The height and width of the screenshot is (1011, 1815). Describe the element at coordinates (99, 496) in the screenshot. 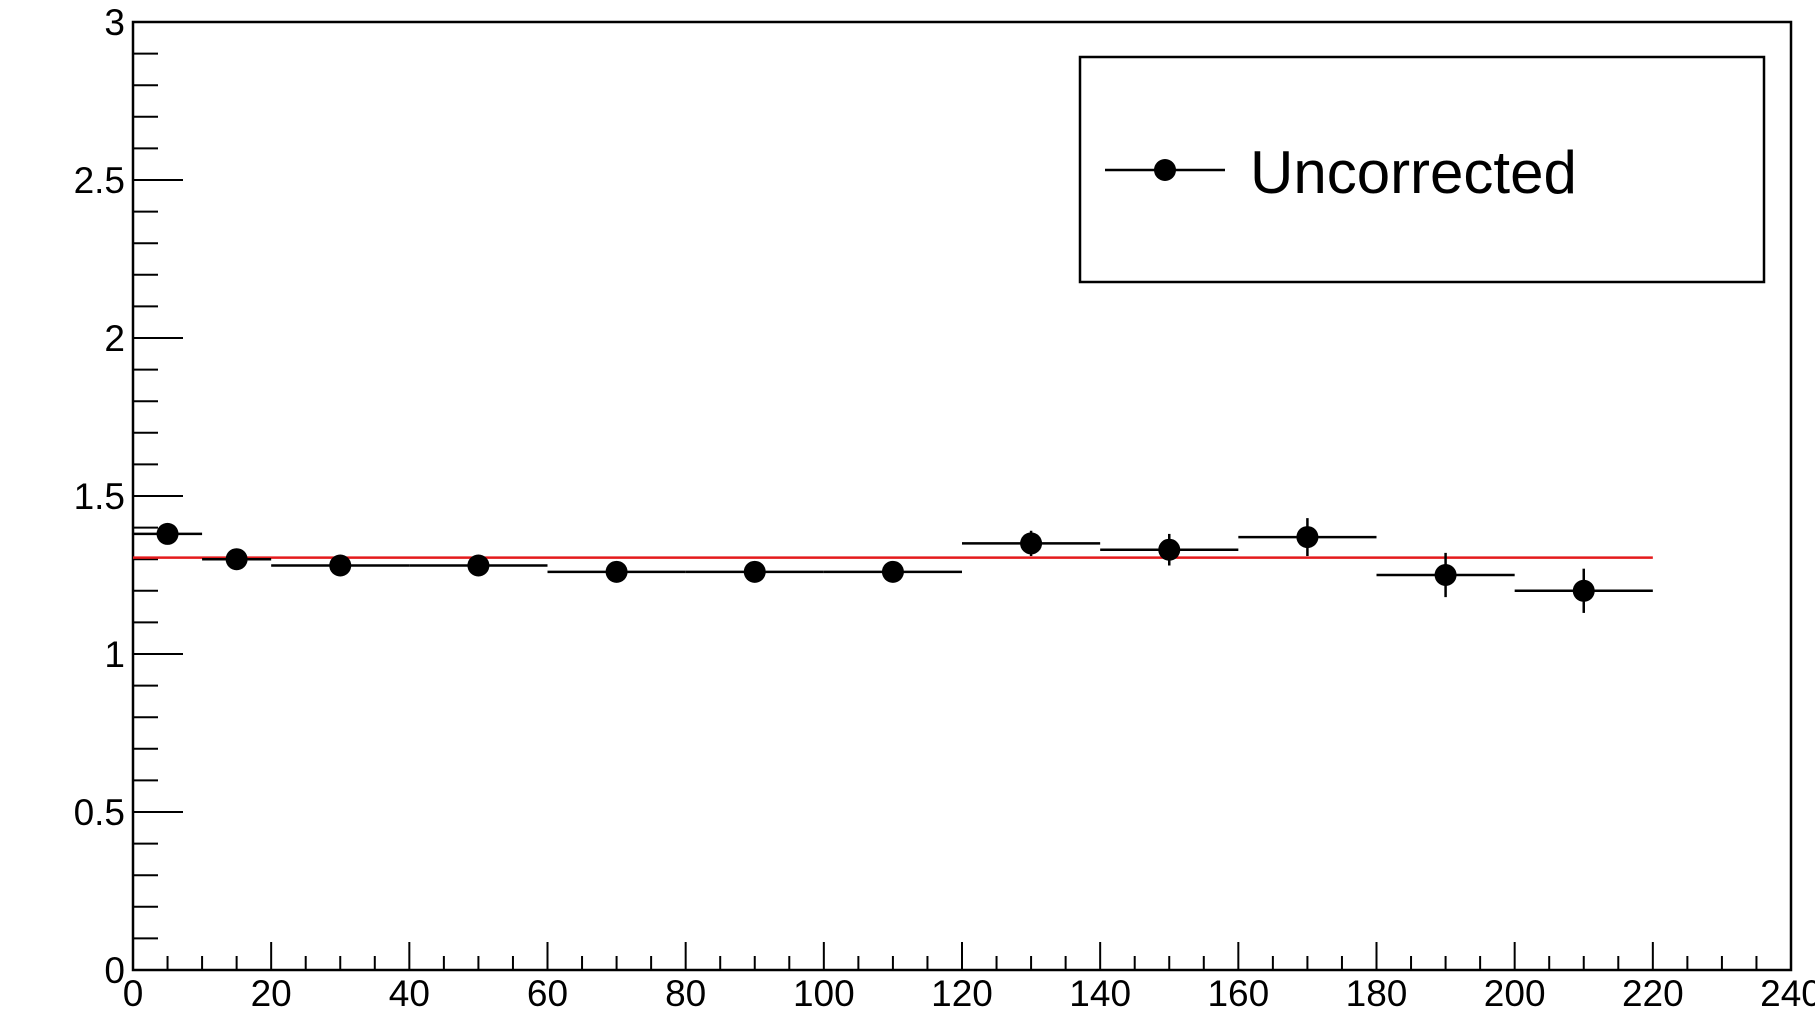

I see `y-tick-label: 1.5` at that location.